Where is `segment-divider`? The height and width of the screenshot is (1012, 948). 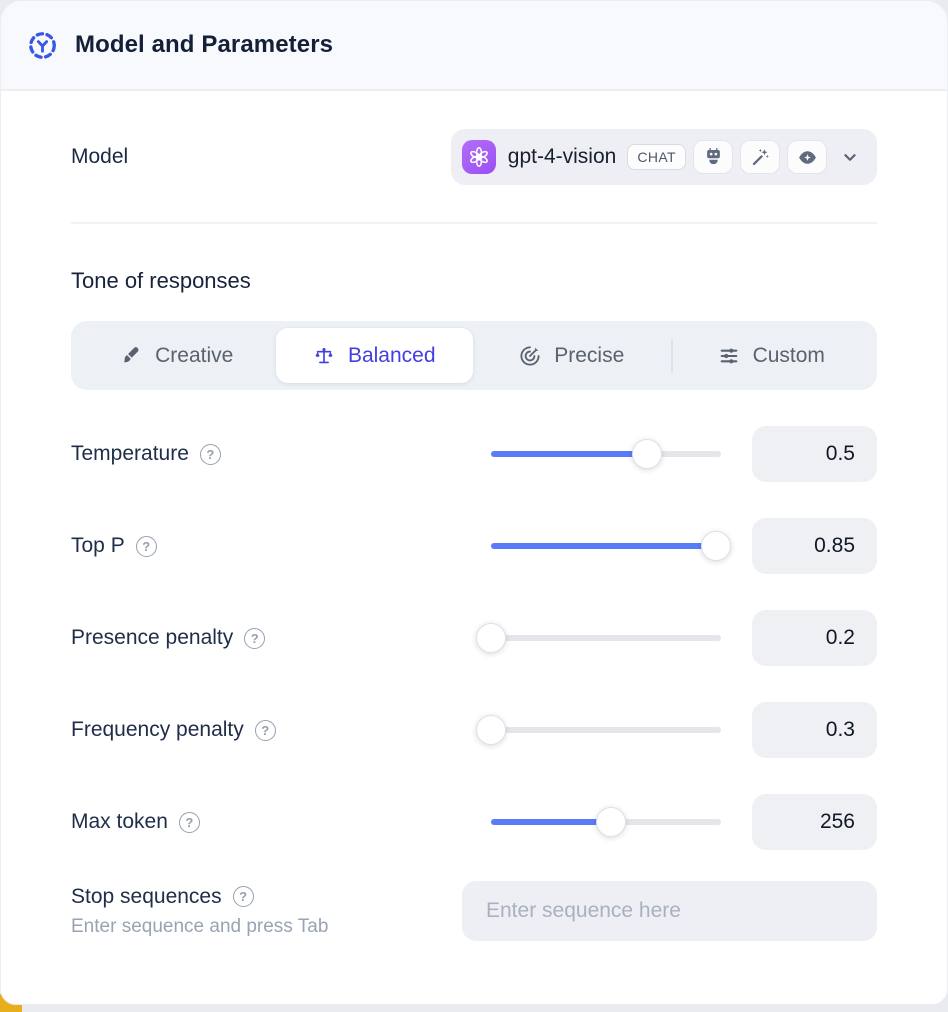 segment-divider is located at coordinates (671, 355).